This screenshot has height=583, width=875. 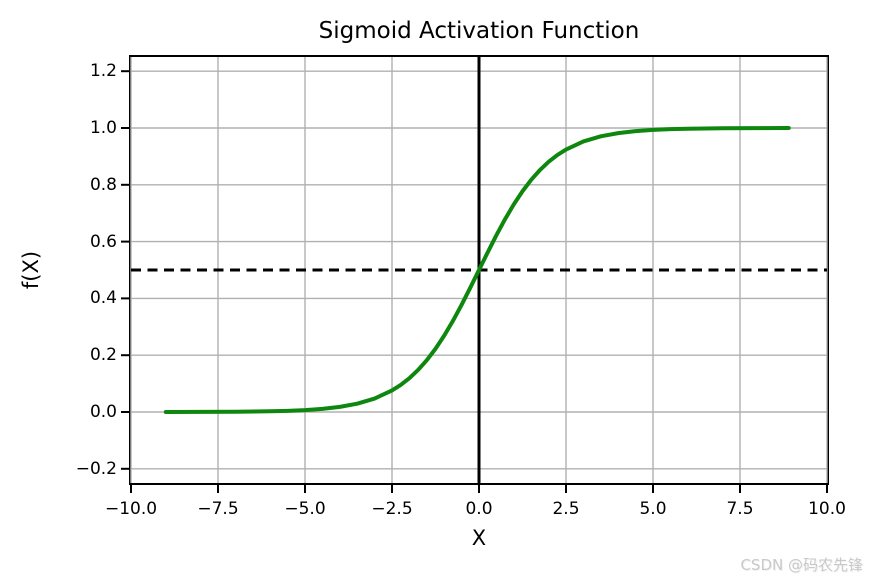 I want to click on x-axis-label: X, so click(x=479, y=538).